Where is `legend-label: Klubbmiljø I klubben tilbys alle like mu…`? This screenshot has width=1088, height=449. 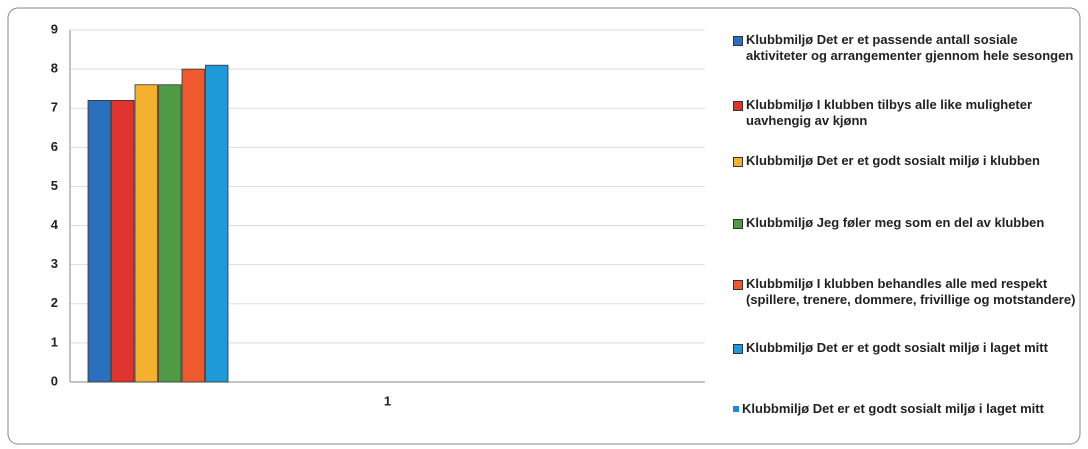 legend-label: Klubbmiljø I klubben tilbys alle like mu… is located at coordinates (889, 112).